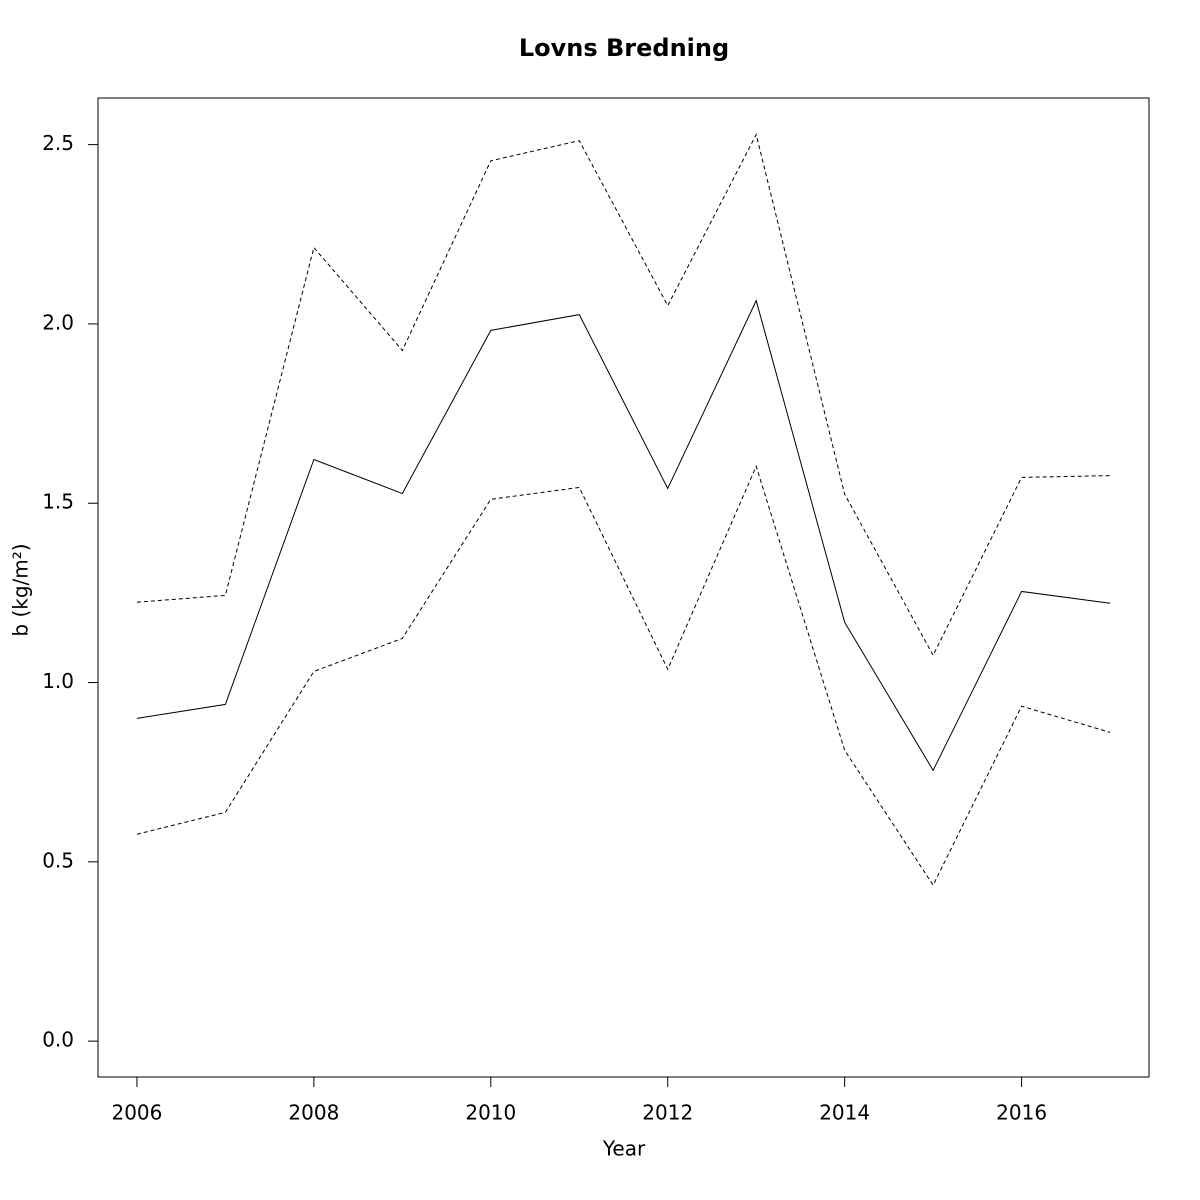 Image resolution: width=1200 pixels, height=1200 pixels. I want to click on x-tick-label: 2010, so click(490, 1113).